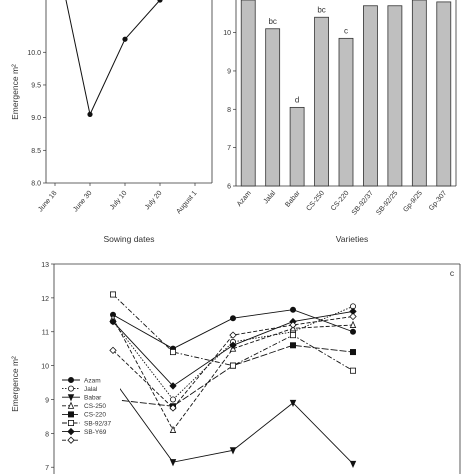 This screenshot has height=474, width=474. I want to click on y-tick-label-b: 8, so click(229, 110).